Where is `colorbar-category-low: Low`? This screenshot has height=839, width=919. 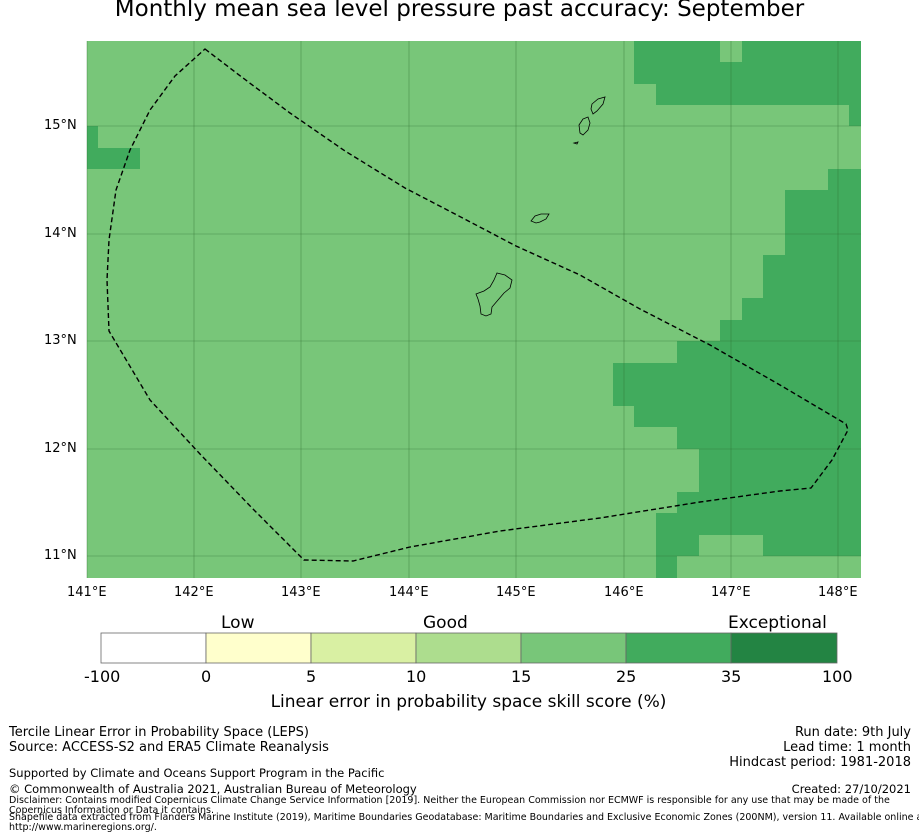 colorbar-category-low: Low is located at coordinates (238, 623).